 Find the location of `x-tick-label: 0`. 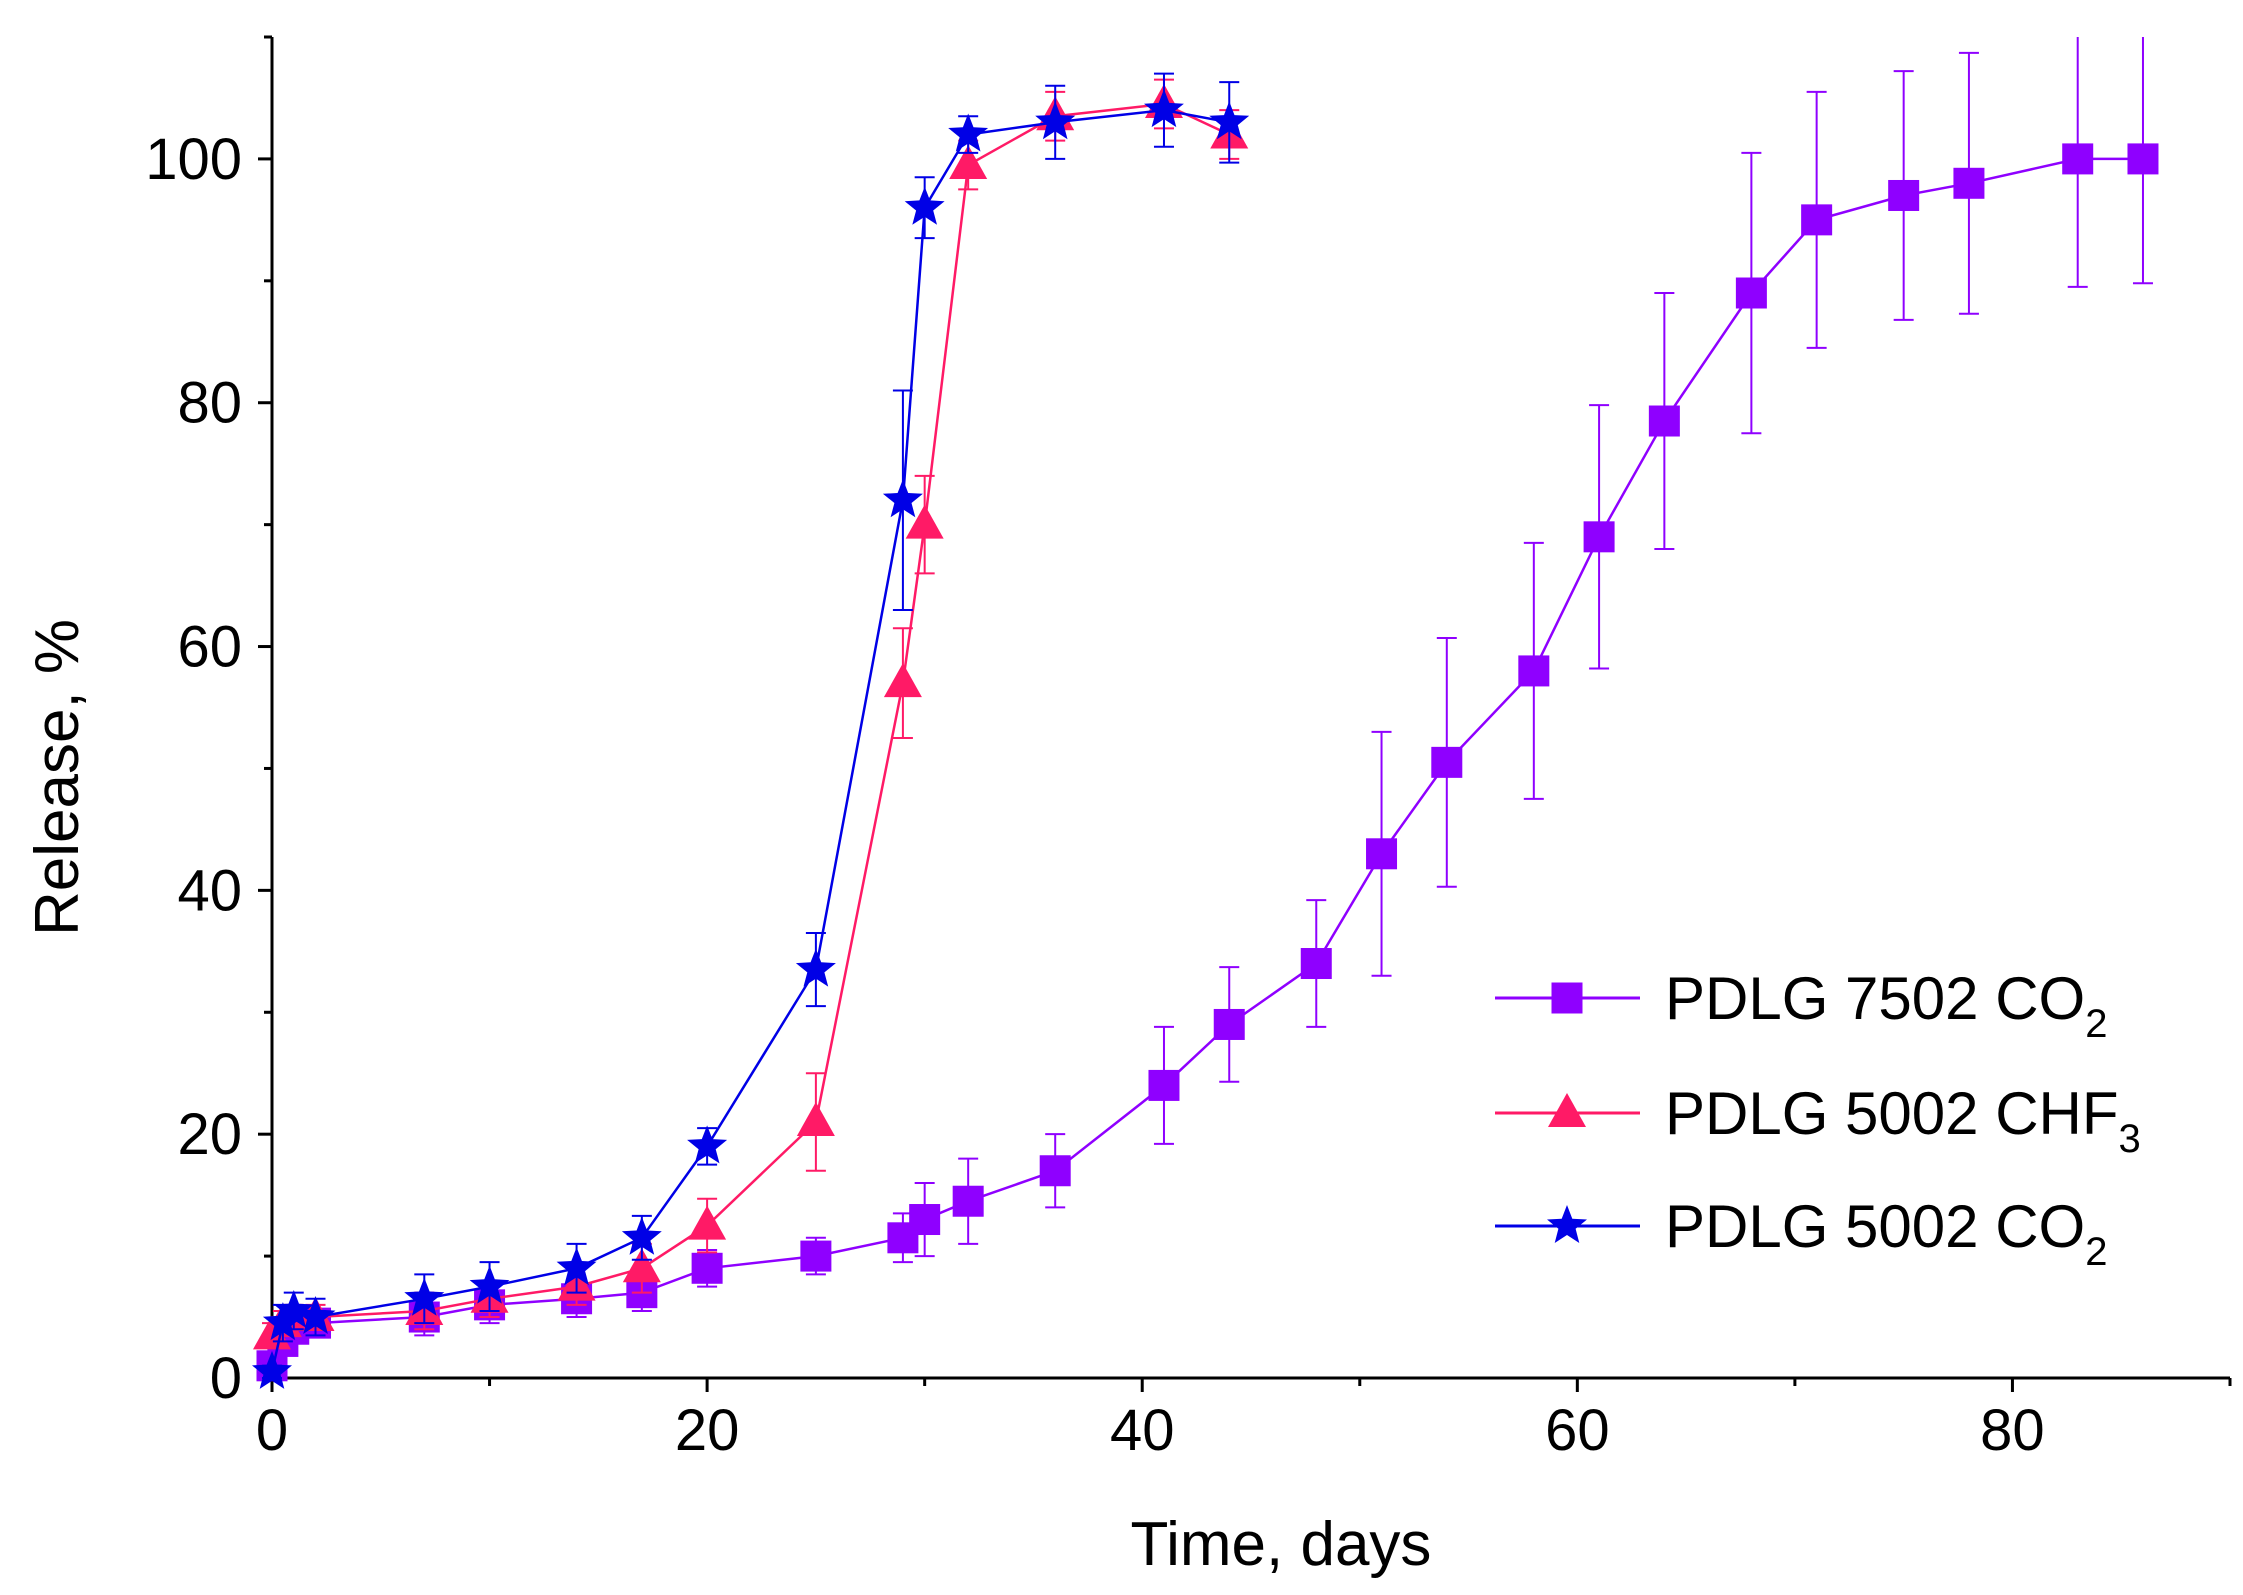

x-tick-label: 0 is located at coordinates (272, 1430).